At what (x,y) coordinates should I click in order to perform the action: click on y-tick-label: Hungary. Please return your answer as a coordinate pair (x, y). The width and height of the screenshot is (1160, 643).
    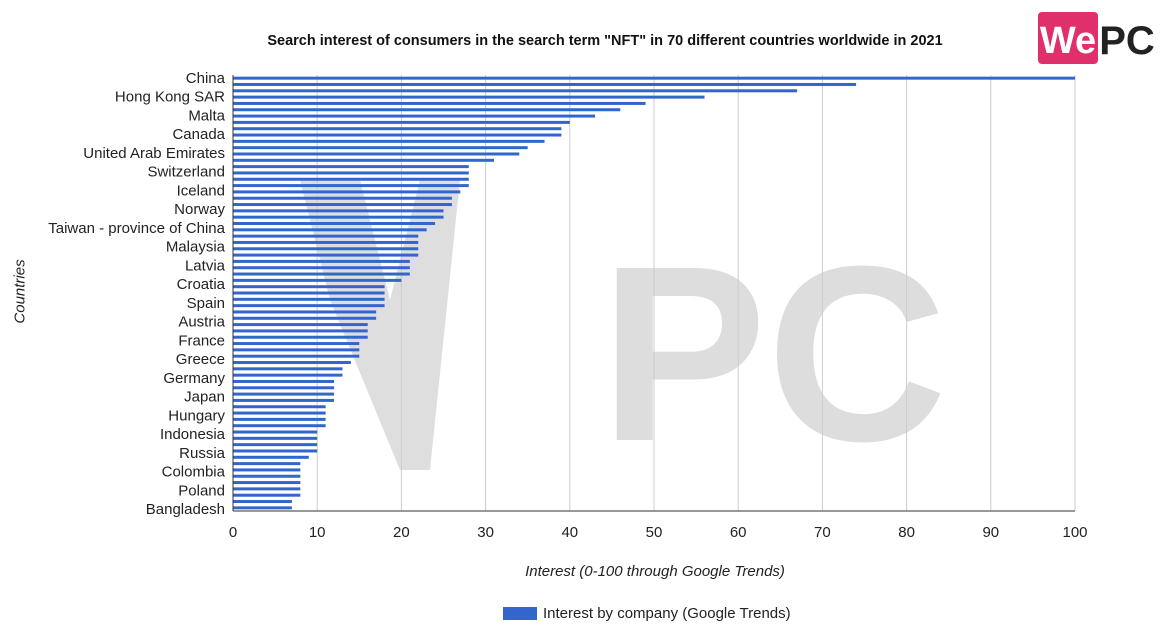
    Looking at the image, I should click on (196, 415).